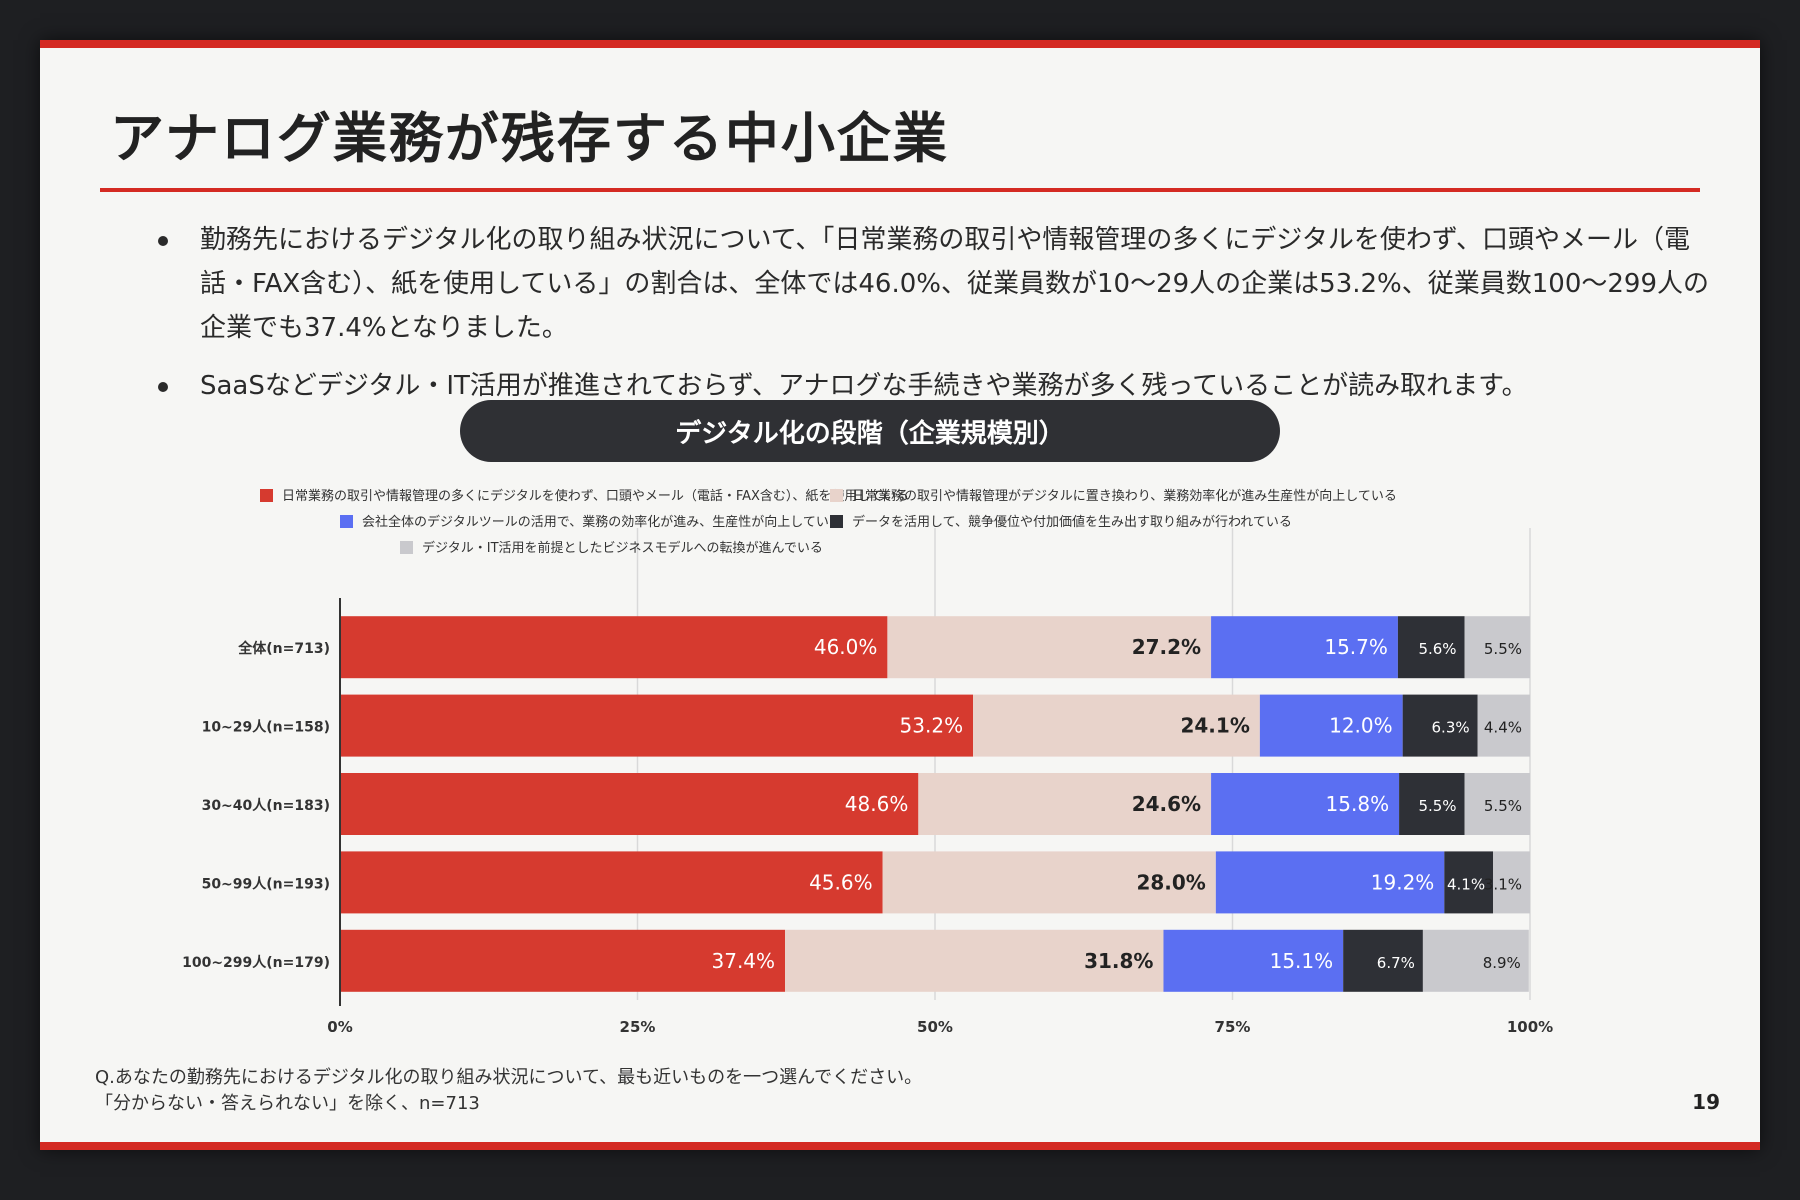 The height and width of the screenshot is (1200, 1800). I want to click on data-label: 24.1%, so click(1214, 726).